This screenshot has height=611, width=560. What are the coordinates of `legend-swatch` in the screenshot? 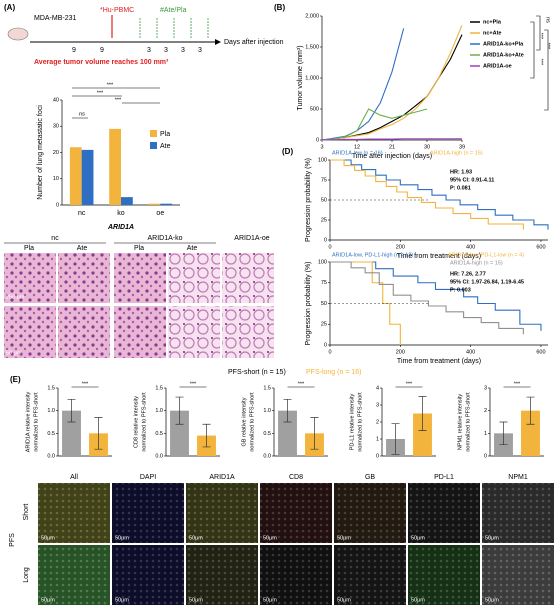 It's located at (153, 145).